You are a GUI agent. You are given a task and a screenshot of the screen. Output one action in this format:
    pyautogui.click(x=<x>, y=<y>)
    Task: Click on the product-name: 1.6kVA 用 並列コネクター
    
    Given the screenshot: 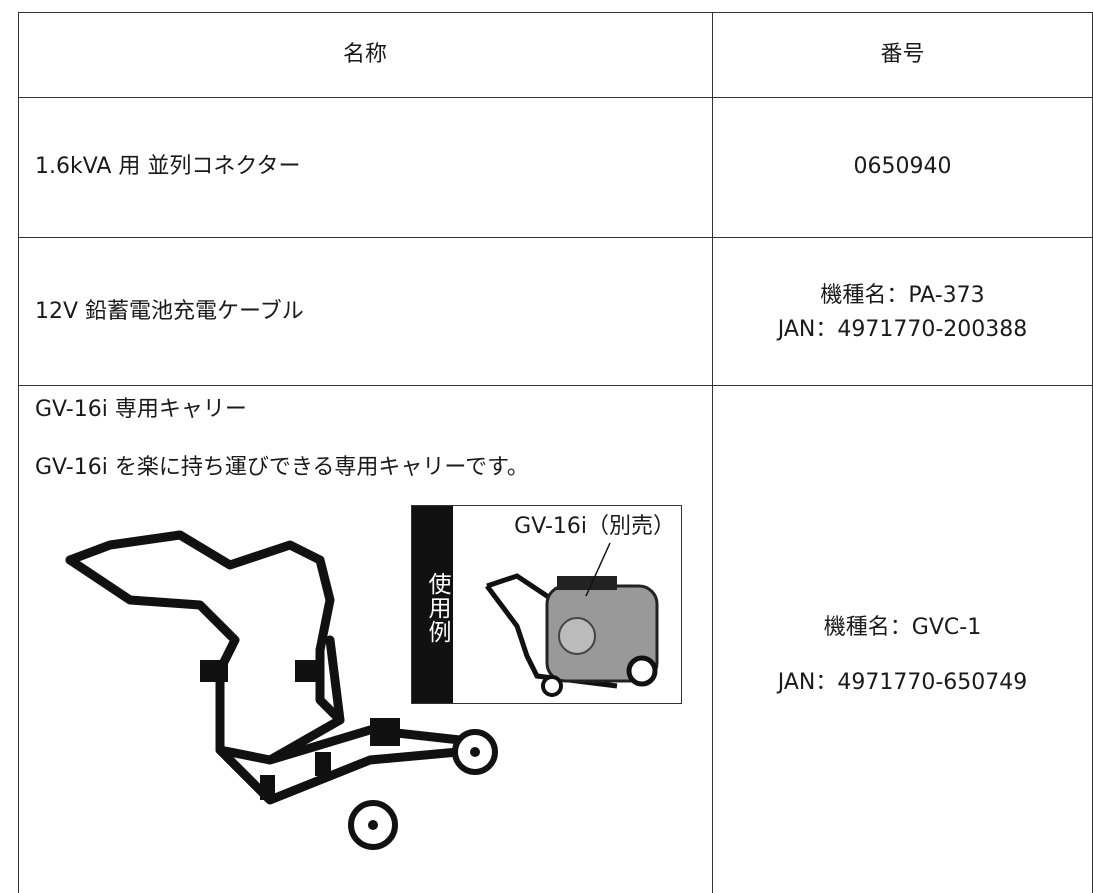 What is the action you would take?
    pyautogui.click(x=168, y=166)
    